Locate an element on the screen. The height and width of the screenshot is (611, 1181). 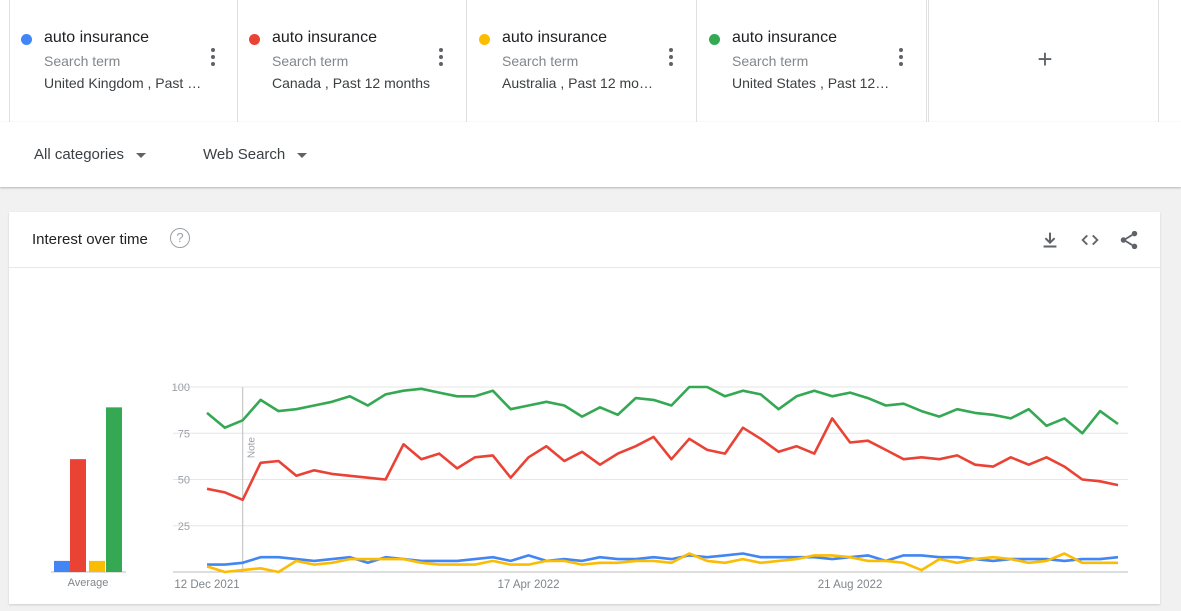
note-label: Note is located at coordinates (252, 448).